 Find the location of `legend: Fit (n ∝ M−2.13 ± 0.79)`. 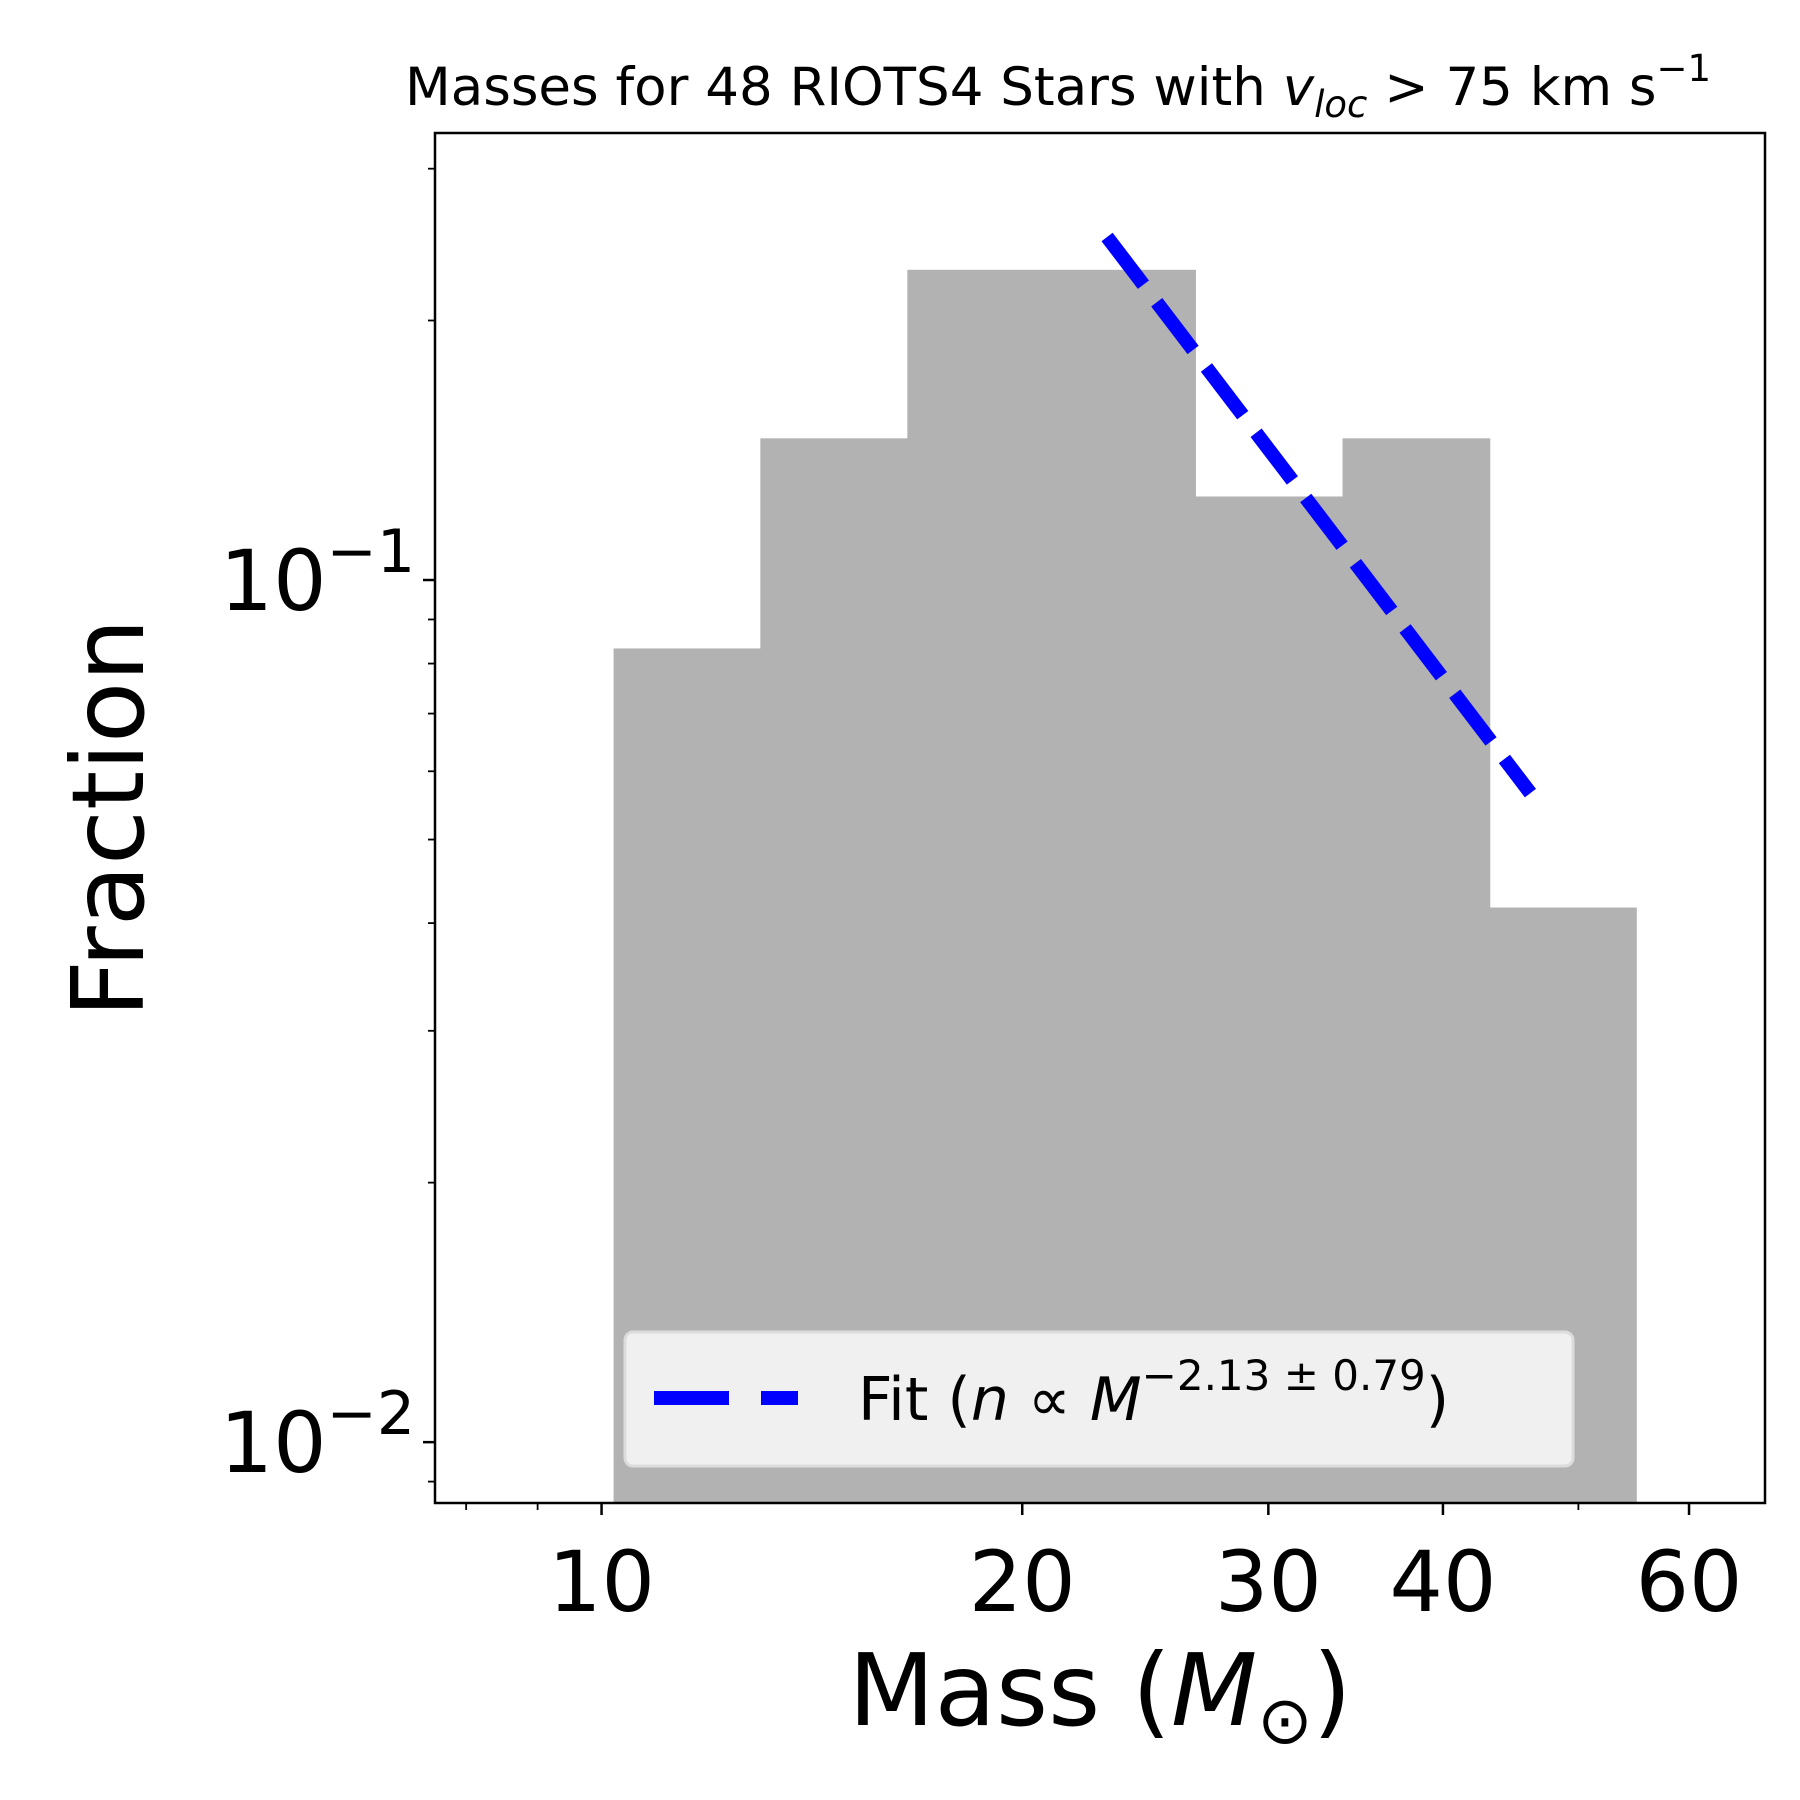

legend: Fit (n ∝ M−2.13 ± 0.79) is located at coordinates (1099, 1399).